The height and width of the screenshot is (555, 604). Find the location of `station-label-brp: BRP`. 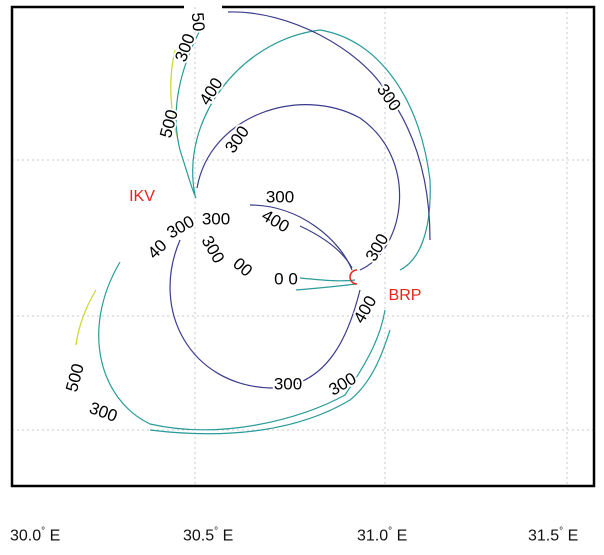

station-label-brp: BRP is located at coordinates (405, 295).